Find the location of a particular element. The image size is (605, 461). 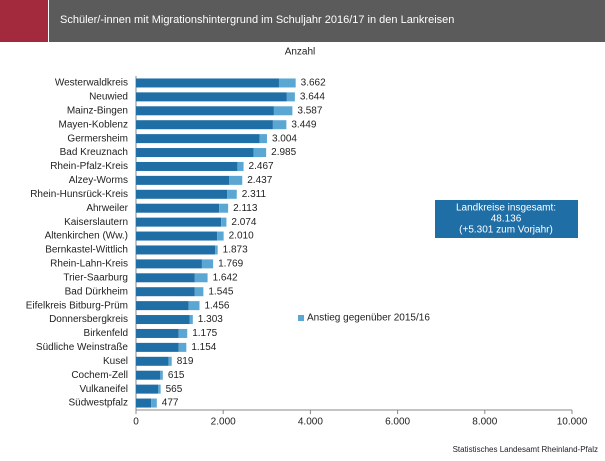

y-tick-label: Kusel is located at coordinates (115, 361).